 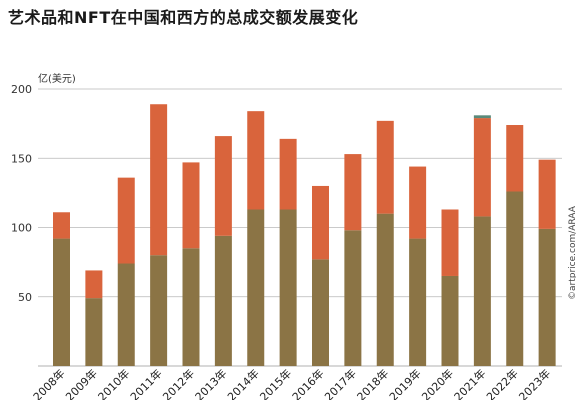 I want to click on x-tick-label: 2021年, so click(x=469, y=383).